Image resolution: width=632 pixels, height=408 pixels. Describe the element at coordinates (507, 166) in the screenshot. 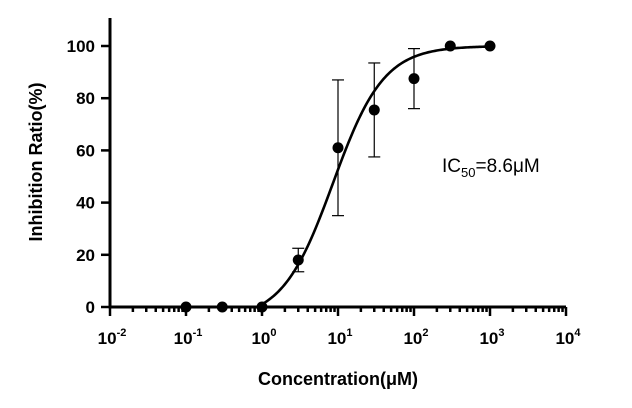

I see `ic50-suffix: =8.6μM` at that location.